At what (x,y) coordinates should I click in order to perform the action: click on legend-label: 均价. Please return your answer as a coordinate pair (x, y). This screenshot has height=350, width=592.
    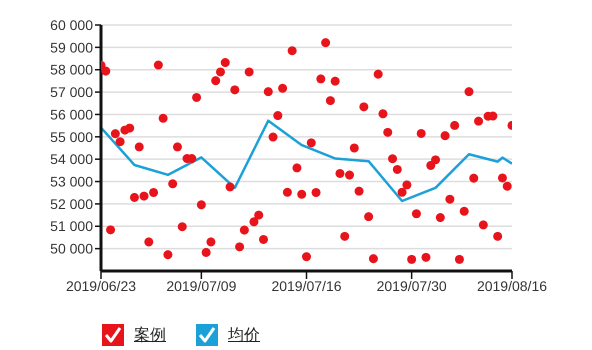
    Looking at the image, I should click on (244, 336).